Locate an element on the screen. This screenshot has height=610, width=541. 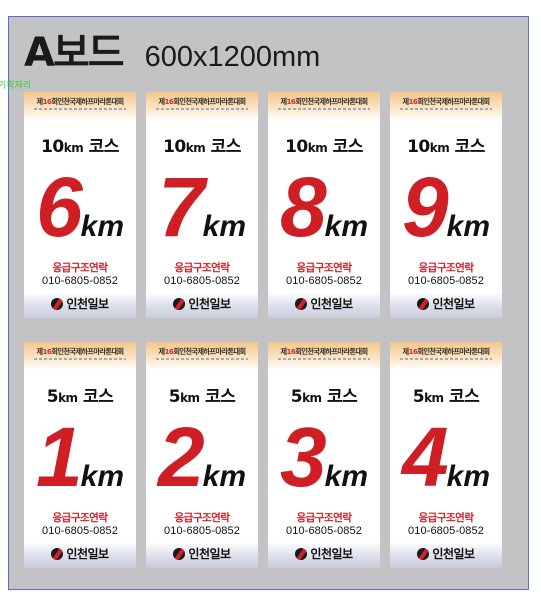
distance-number: 4 is located at coordinates (425, 457).